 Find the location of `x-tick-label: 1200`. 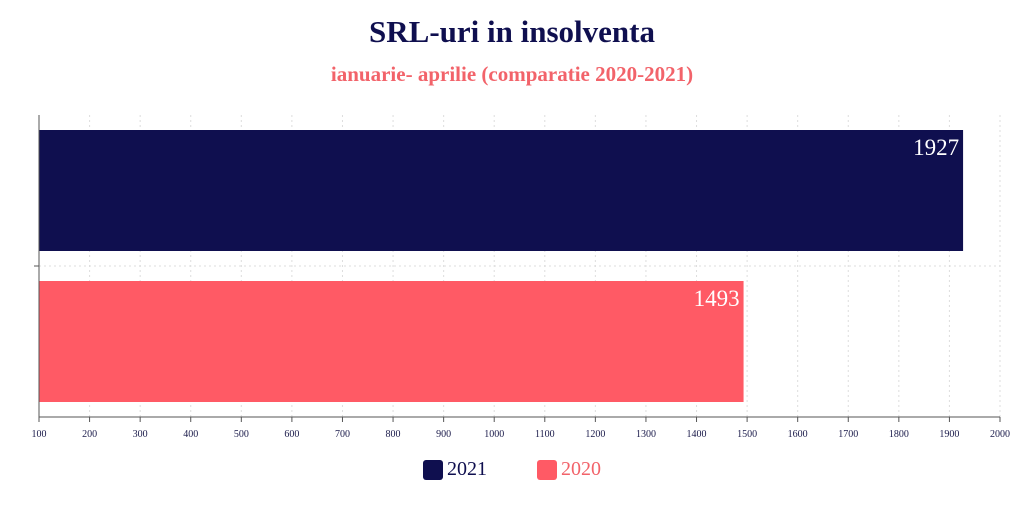

x-tick-label: 1200 is located at coordinates (595, 434).